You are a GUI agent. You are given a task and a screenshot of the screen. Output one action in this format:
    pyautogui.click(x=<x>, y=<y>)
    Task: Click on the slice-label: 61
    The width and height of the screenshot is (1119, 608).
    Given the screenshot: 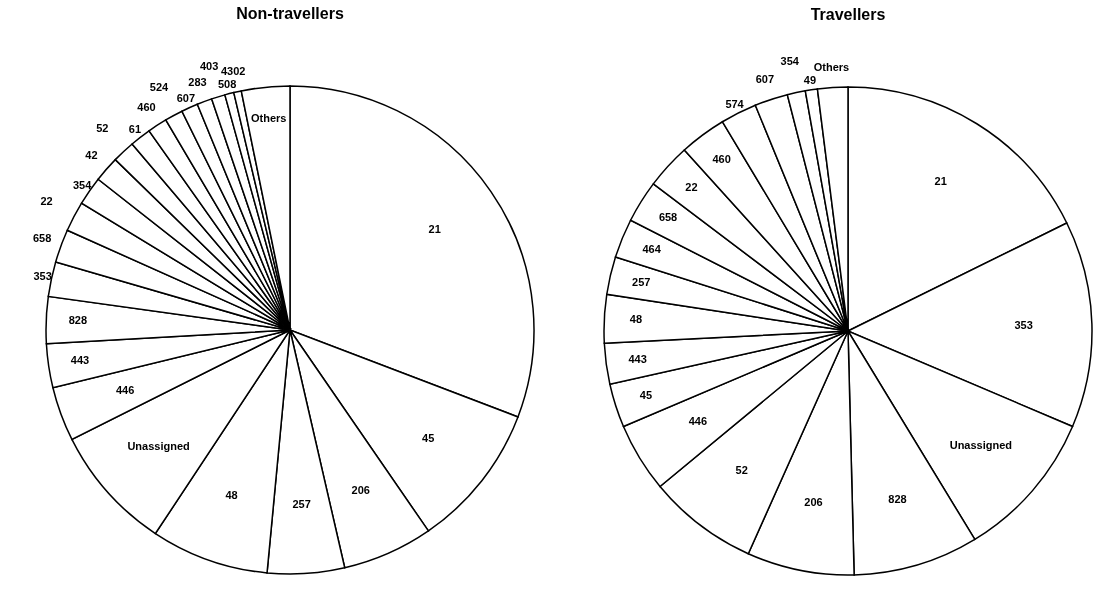 What is the action you would take?
    pyautogui.click(x=135, y=129)
    